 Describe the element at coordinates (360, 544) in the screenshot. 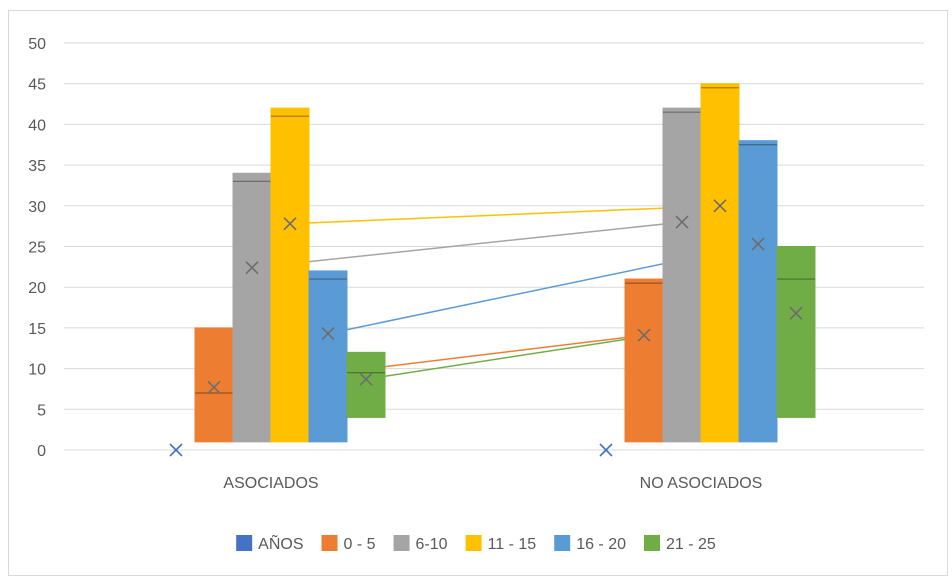

I see `legend-label: 0 - 5` at that location.